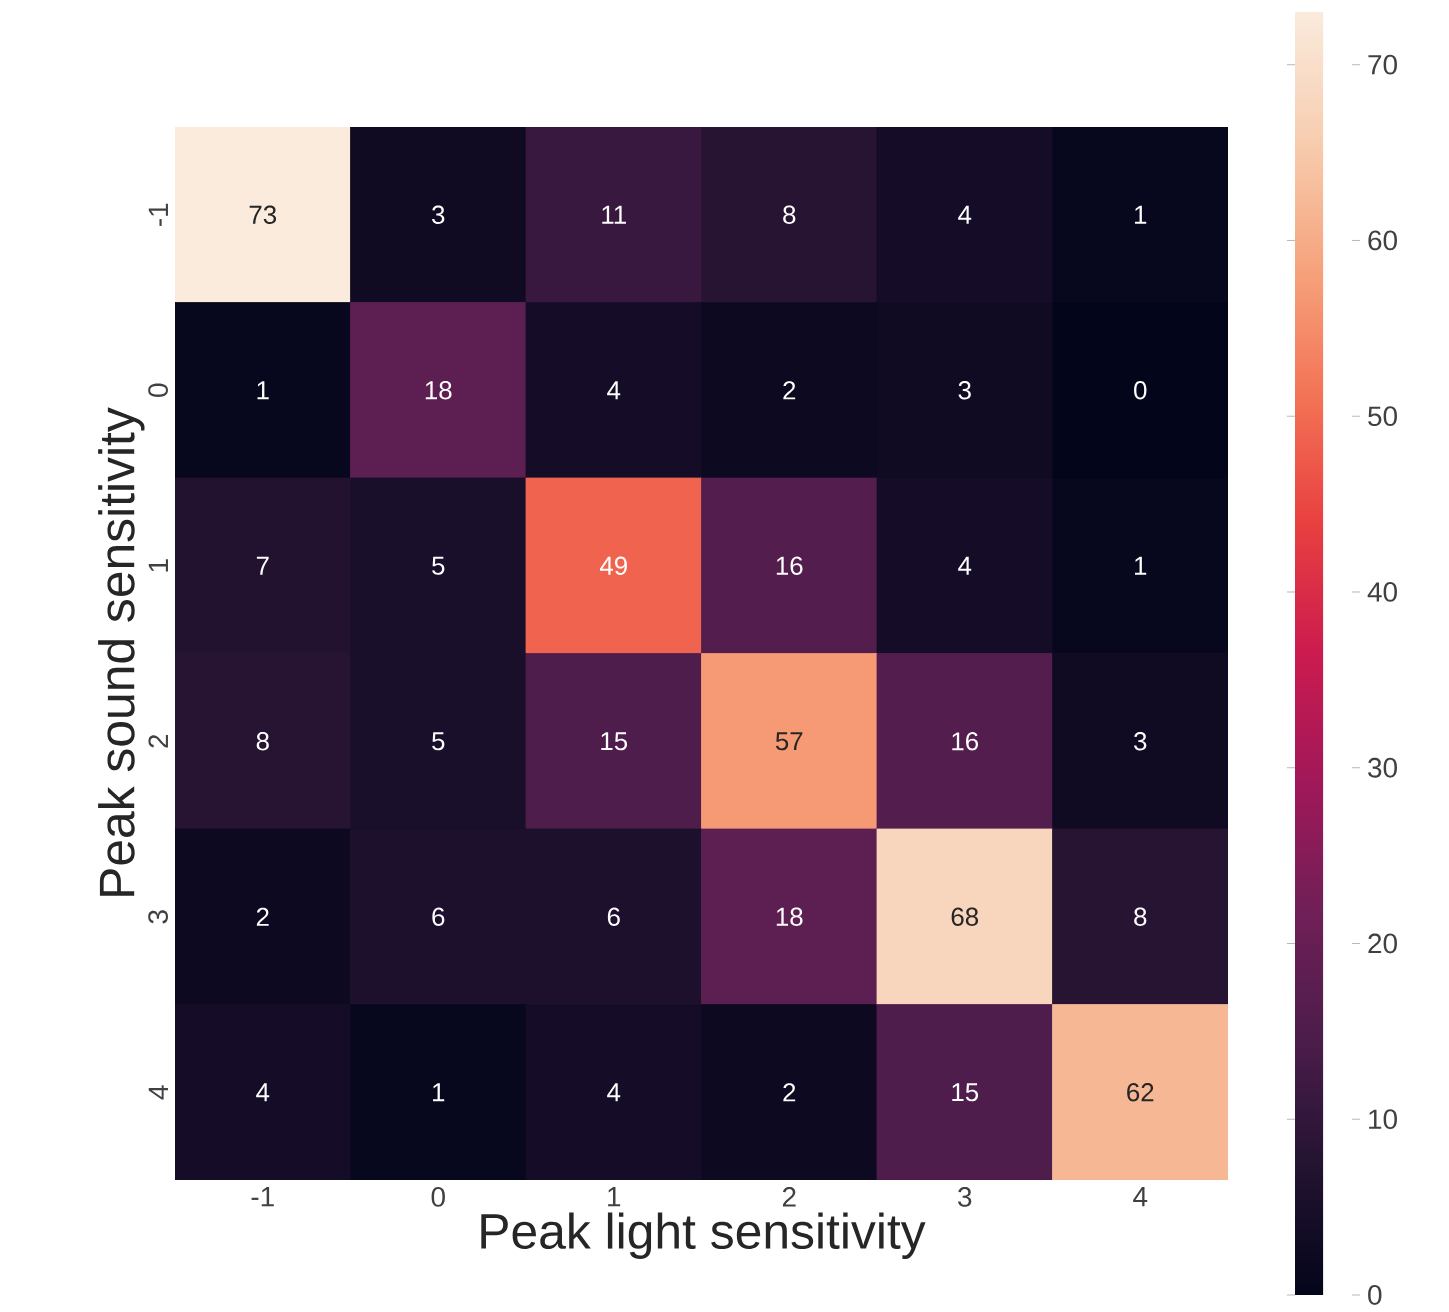 This screenshot has height=1312, width=1449. Describe the element at coordinates (1382, 65) in the screenshot. I see `color-bar-label: 70` at that location.